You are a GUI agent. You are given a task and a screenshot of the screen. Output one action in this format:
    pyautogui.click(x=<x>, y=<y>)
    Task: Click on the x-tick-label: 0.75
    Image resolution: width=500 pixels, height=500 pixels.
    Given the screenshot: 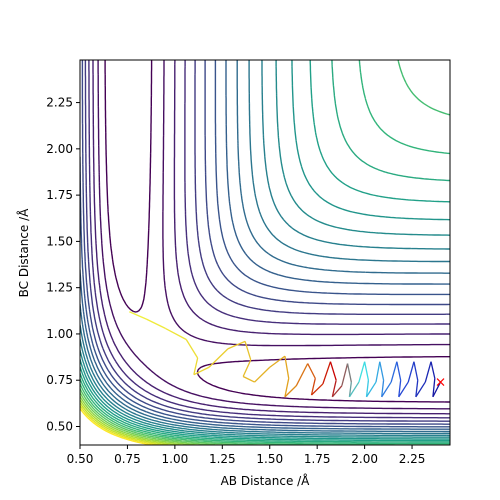 What is the action you would take?
    pyautogui.click(x=127, y=459)
    